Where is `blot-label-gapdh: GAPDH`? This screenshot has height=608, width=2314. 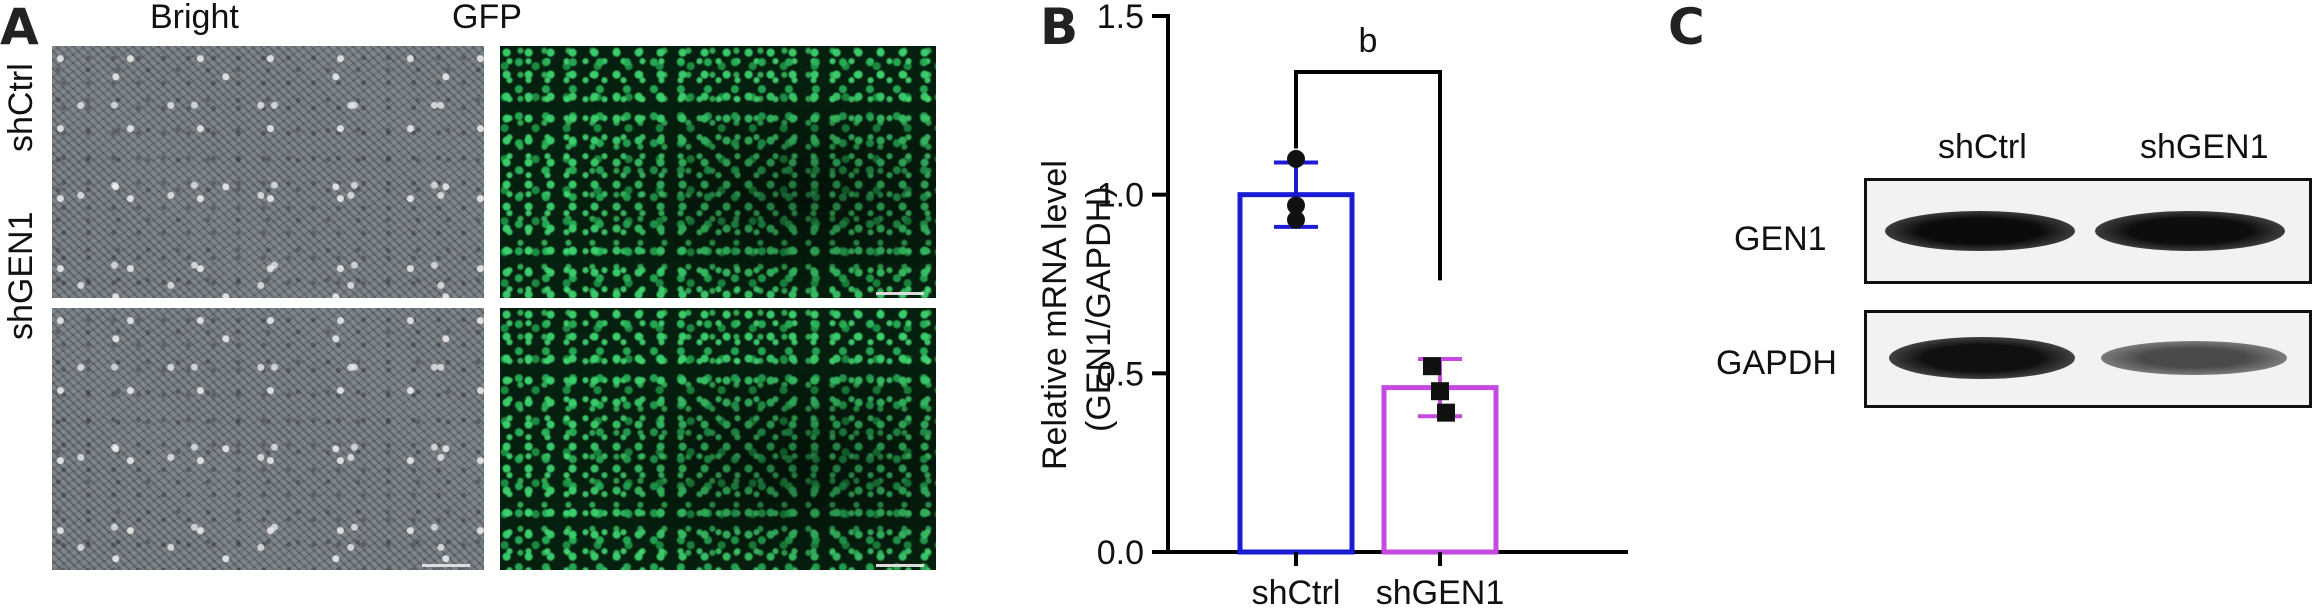 blot-label-gapdh: GAPDH is located at coordinates (1776, 363).